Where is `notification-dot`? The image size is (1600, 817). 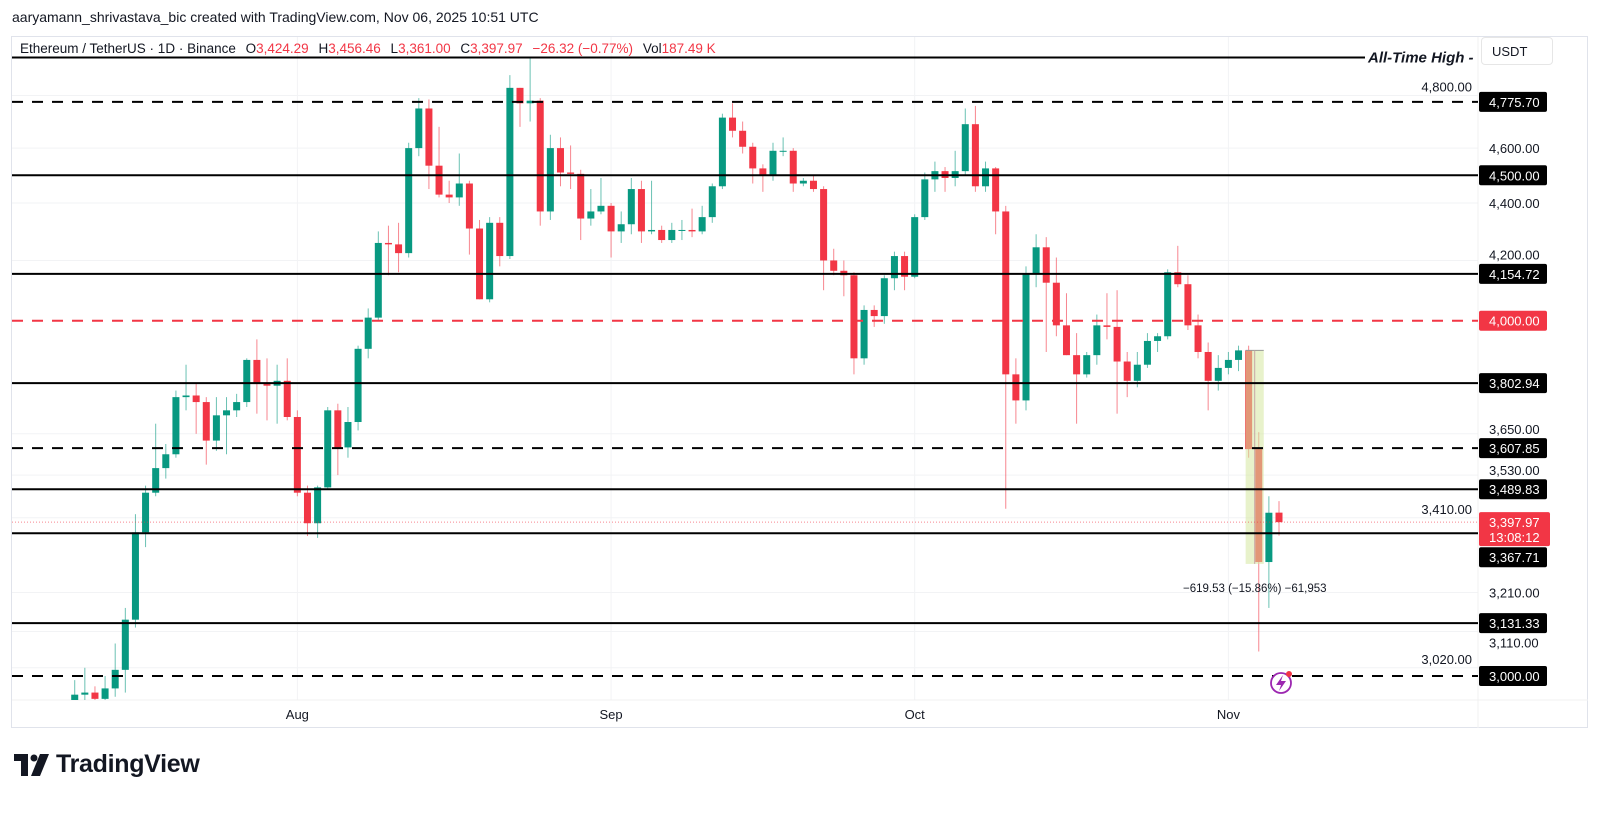
notification-dot is located at coordinates (1289, 674).